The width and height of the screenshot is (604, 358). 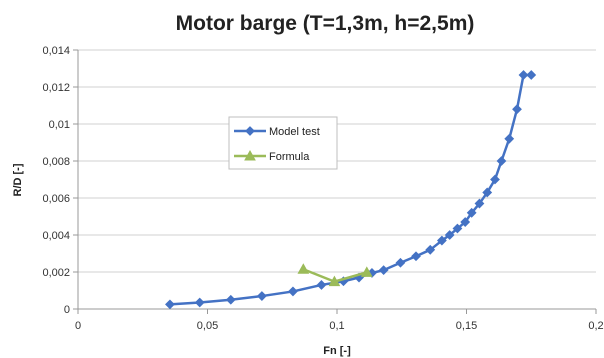 I want to click on x-tick-label: 0,2, so click(x=595, y=326).